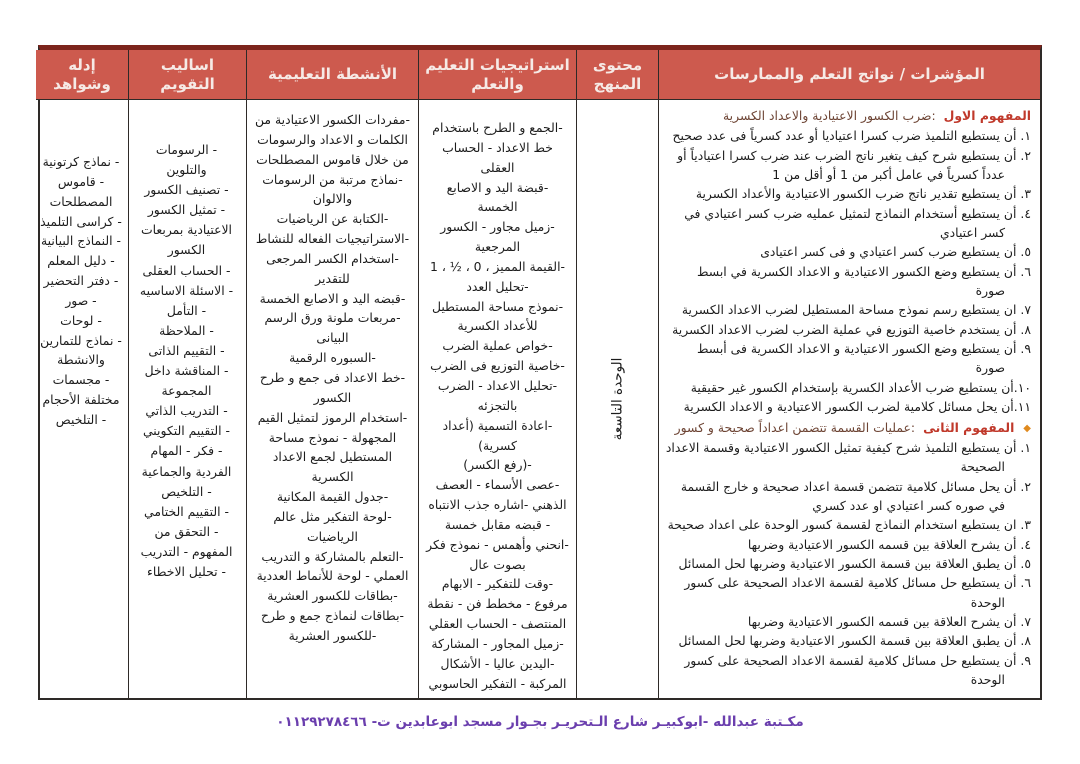  I want to click on evidence-item: - كراسى التلميذ, so click(81, 221).